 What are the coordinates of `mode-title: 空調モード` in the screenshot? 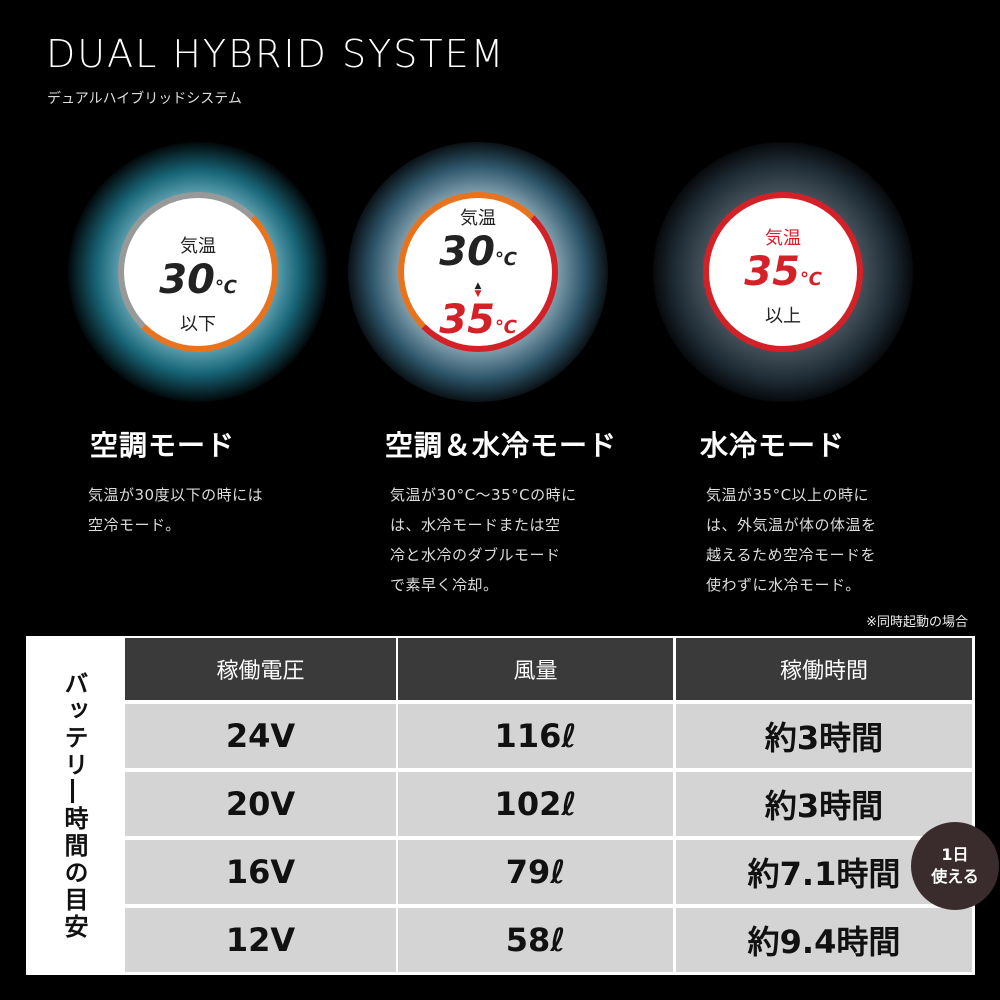 It's located at (163, 445).